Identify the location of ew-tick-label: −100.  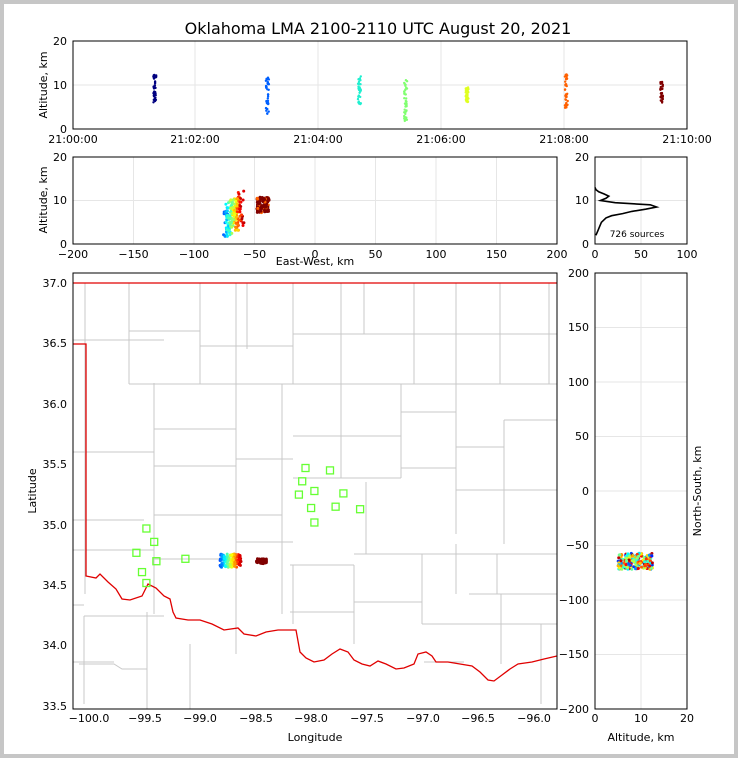
(194, 254).